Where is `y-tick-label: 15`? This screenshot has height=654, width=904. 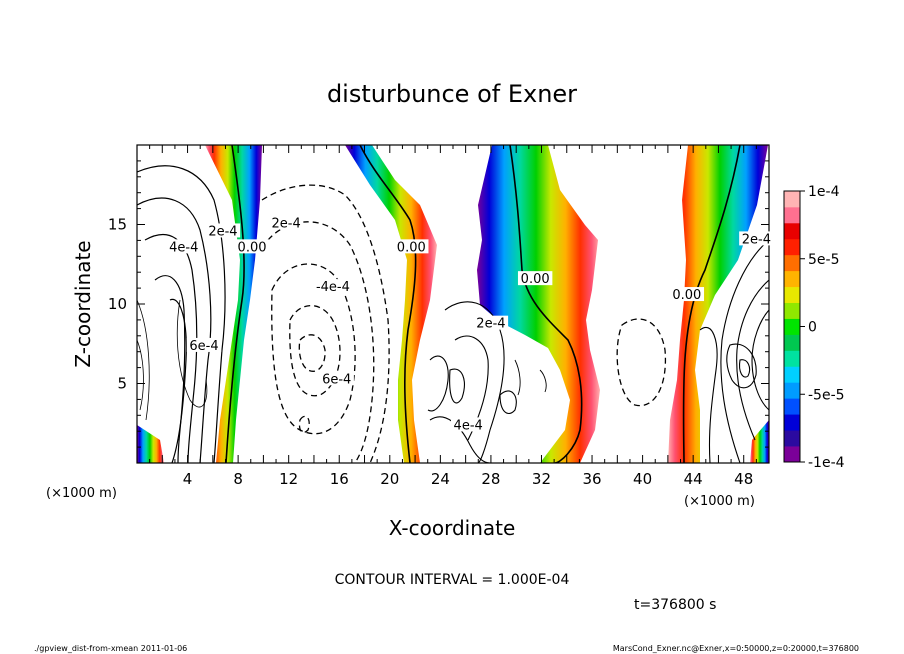 y-tick-label: 15 is located at coordinates (117, 225).